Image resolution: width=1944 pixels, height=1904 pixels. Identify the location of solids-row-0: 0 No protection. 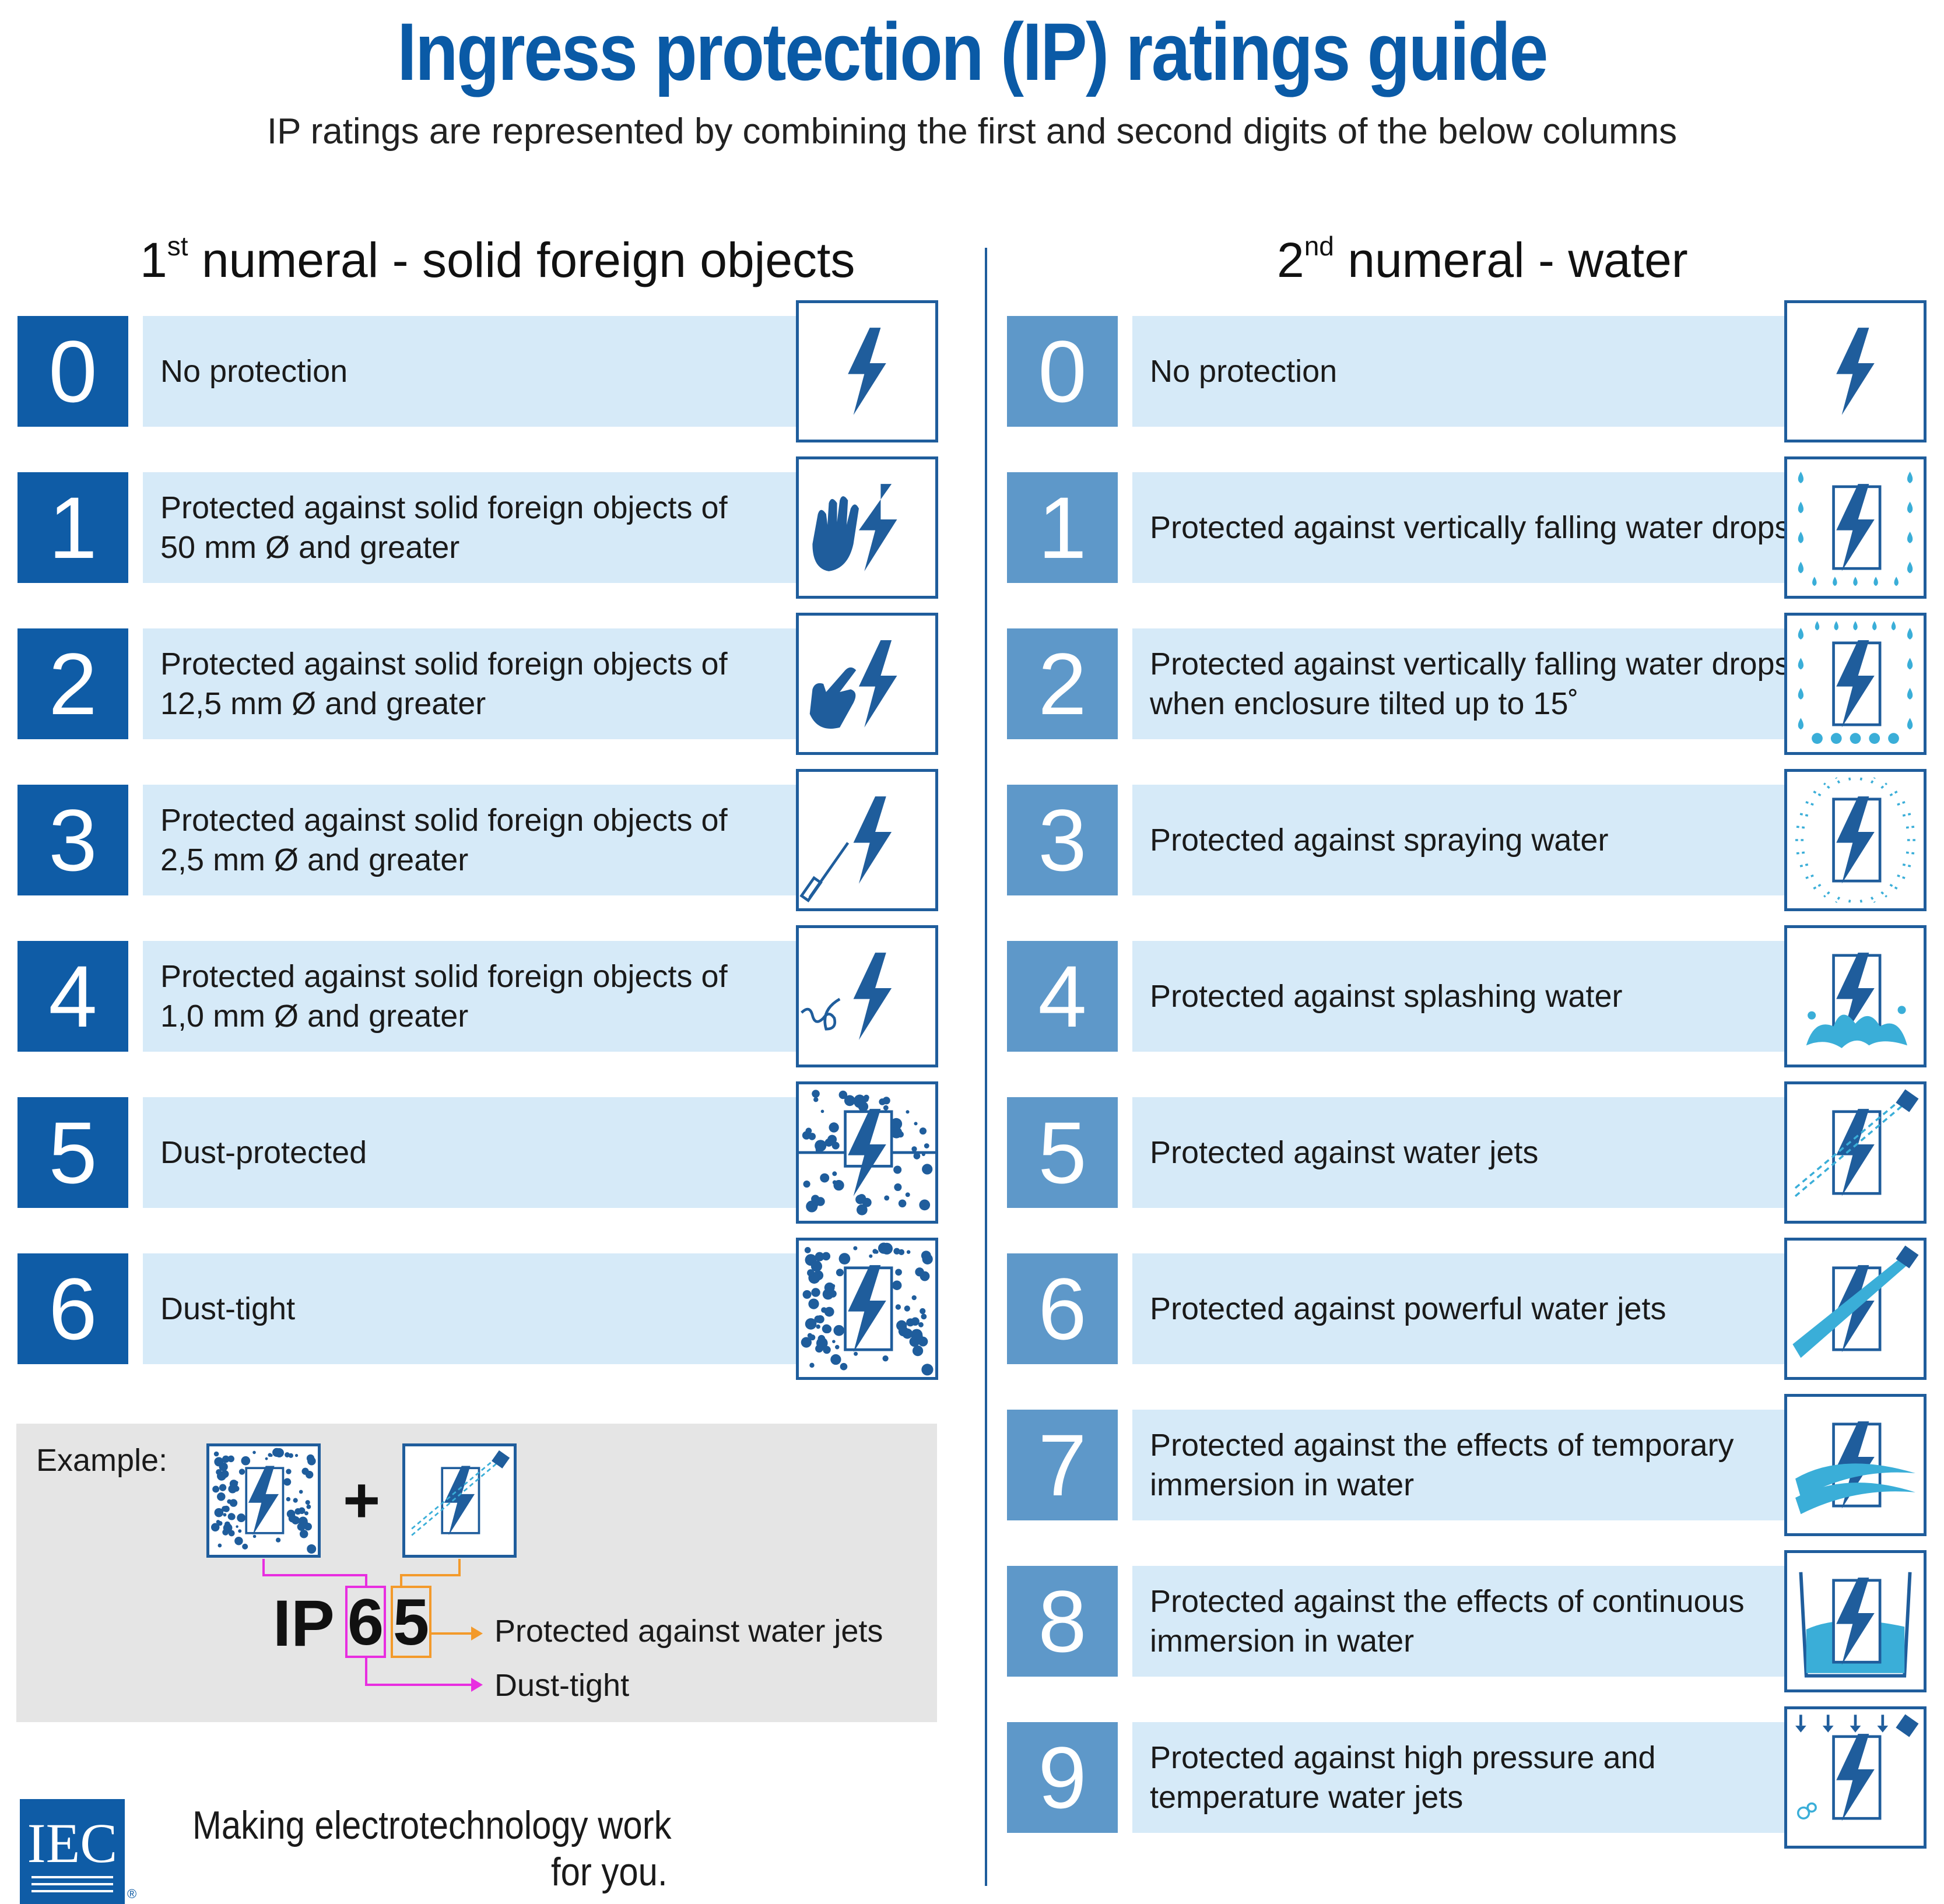
(477, 371).